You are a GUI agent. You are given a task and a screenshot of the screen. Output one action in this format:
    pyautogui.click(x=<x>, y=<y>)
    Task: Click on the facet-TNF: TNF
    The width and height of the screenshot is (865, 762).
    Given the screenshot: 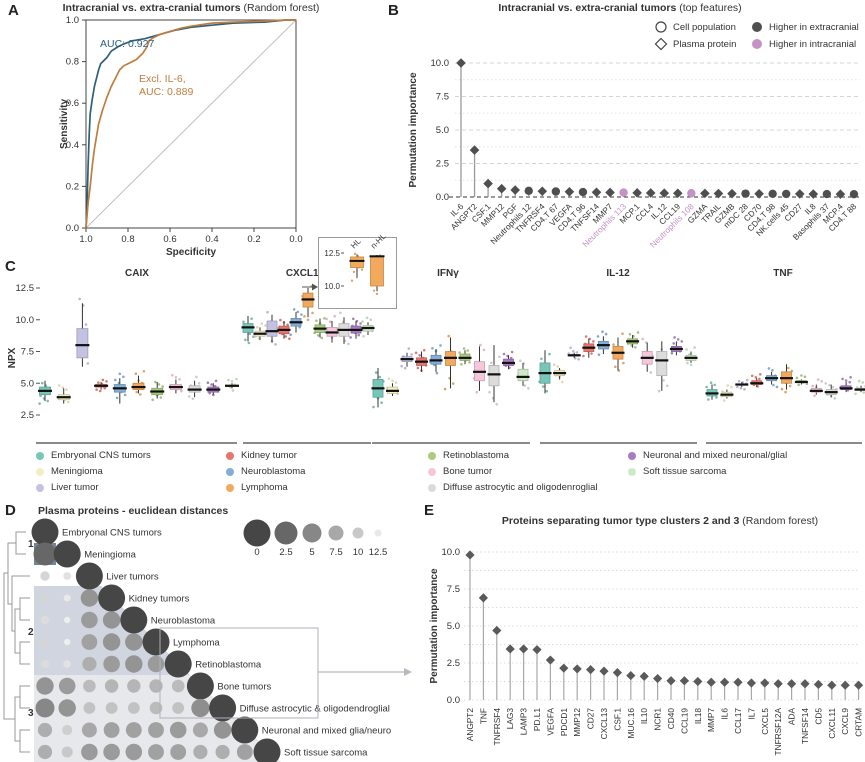 What is the action you would take?
    pyautogui.click(x=785, y=356)
    